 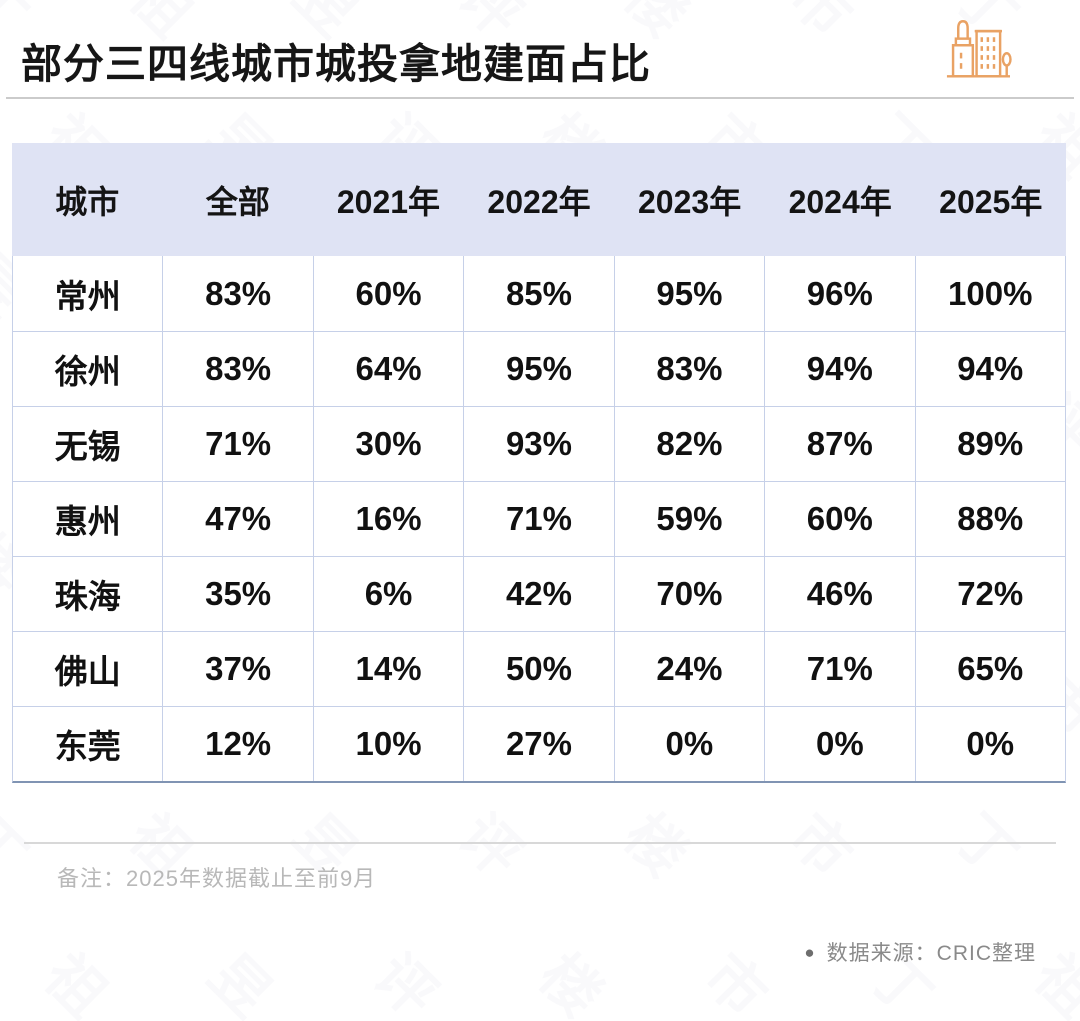 I want to click on city-cell: 无锡, so click(x=88, y=444).